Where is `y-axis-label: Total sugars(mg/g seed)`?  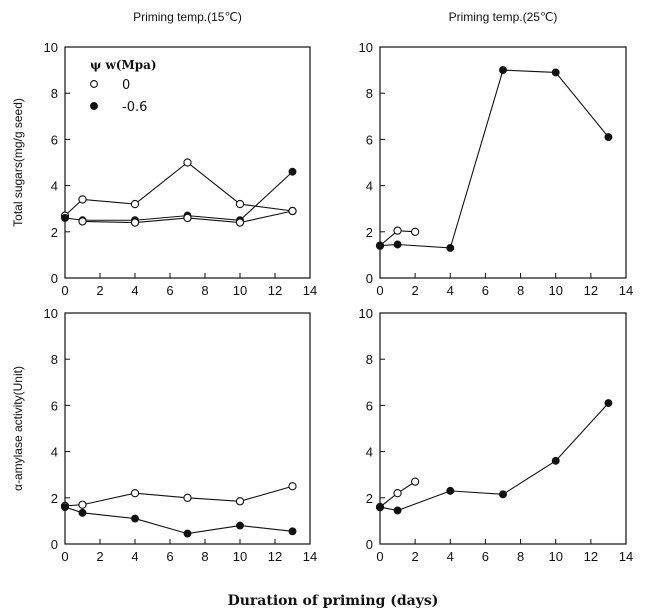
y-axis-label: Total sugars(mg/g seed) is located at coordinates (18, 162).